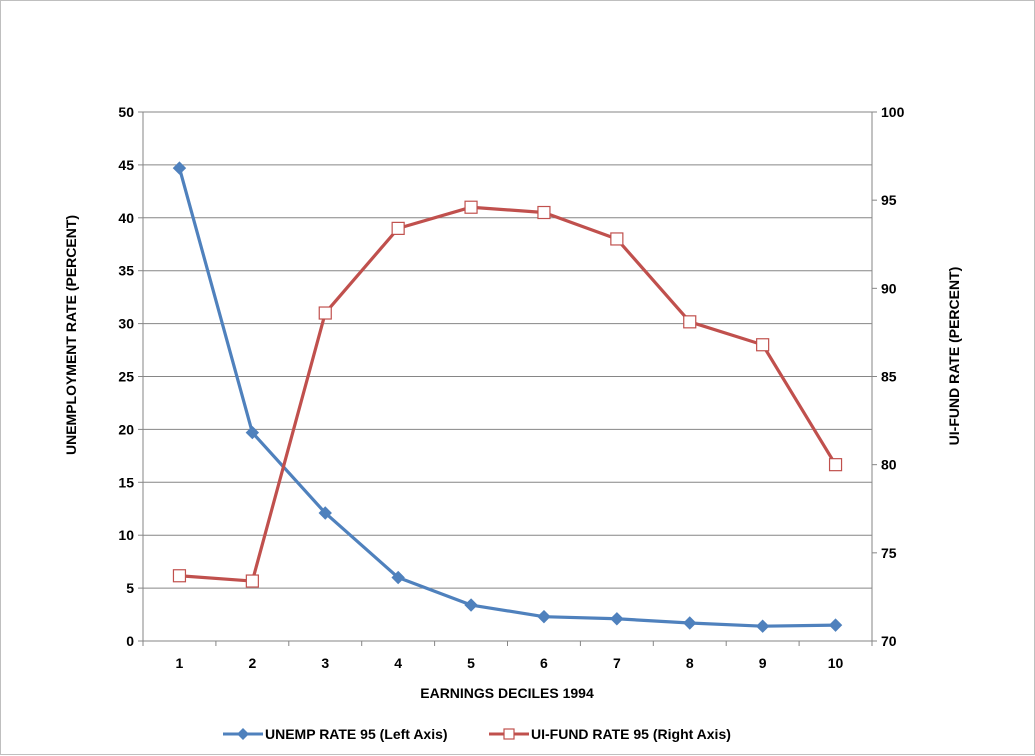 The height and width of the screenshot is (756, 1035). What do you see at coordinates (126, 535) in the screenshot?
I see `left-tick-label: 10` at bounding box center [126, 535].